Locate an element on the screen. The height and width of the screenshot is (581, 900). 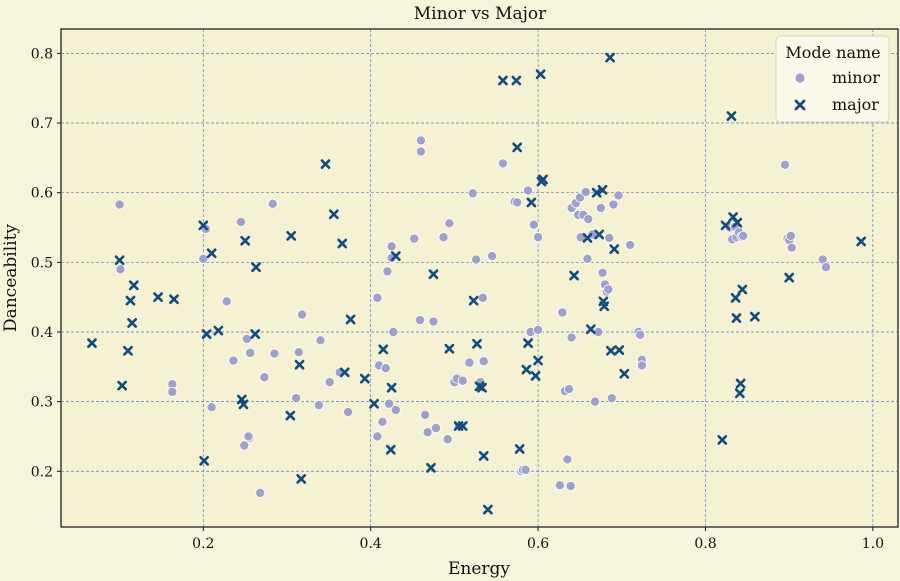
y-tick-label: 0.6 is located at coordinates (42, 194).